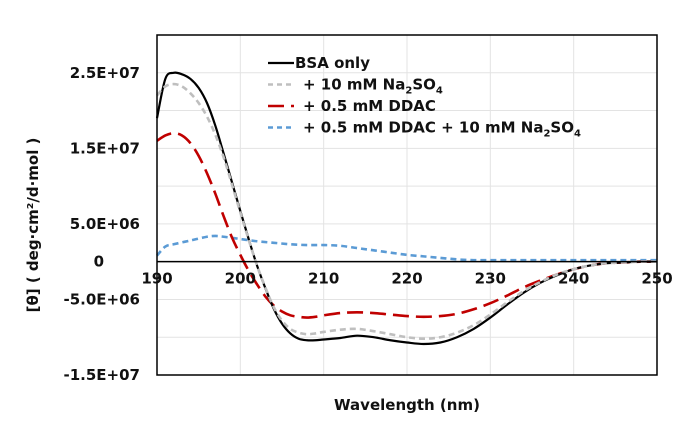  I want to click on x-tick-label: 200, so click(240, 279).